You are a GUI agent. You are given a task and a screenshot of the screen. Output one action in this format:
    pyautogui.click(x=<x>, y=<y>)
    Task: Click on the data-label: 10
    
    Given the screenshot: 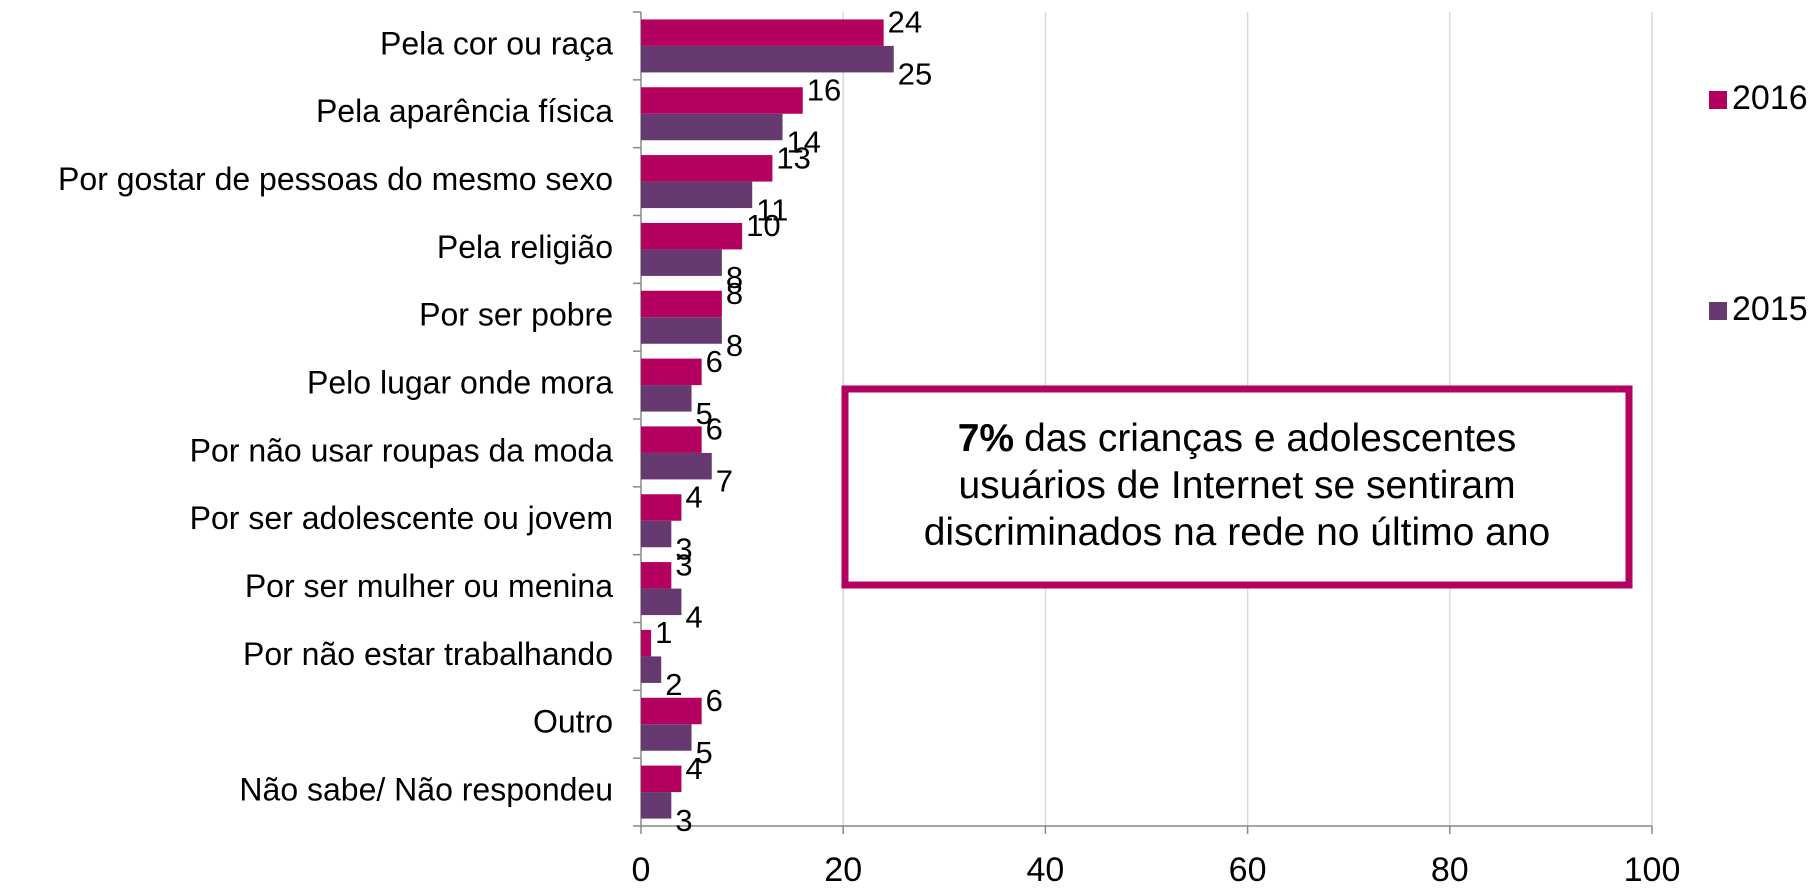 What is the action you would take?
    pyautogui.click(x=763, y=225)
    